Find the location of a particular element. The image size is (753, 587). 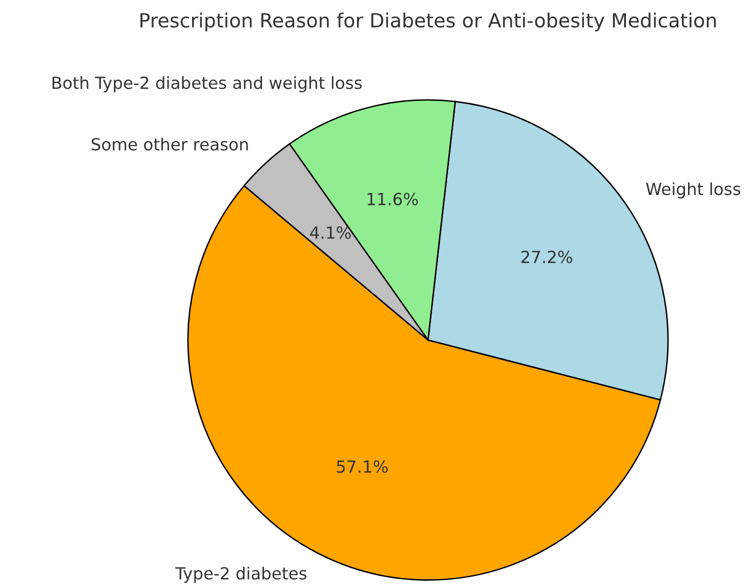

slice-label: Type-2 diabetes is located at coordinates (240, 574).